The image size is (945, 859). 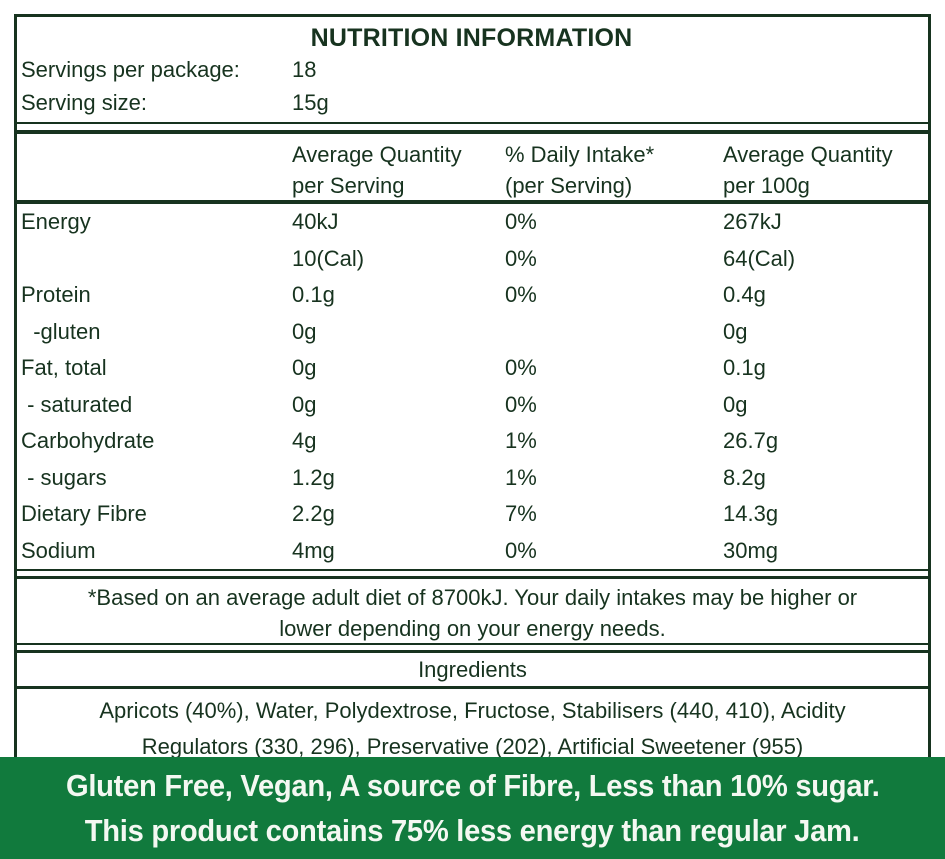 I want to click on panel-title: NUTRITION INFORMATION, so click(x=471, y=38).